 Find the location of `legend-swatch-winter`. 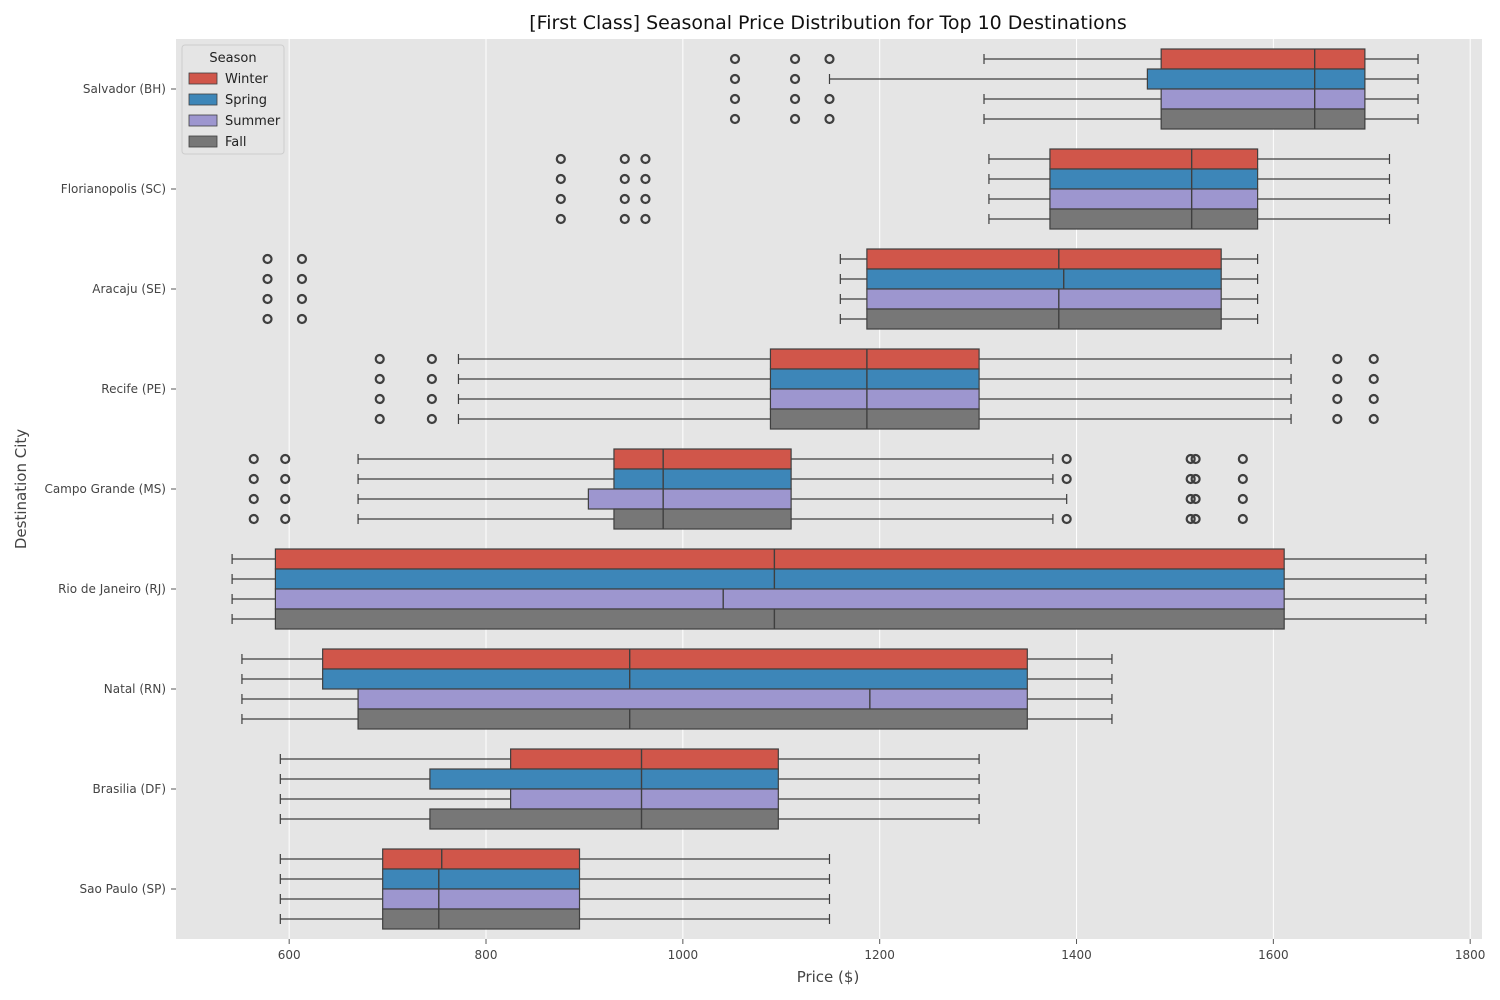

legend-swatch-winter is located at coordinates (203, 78).